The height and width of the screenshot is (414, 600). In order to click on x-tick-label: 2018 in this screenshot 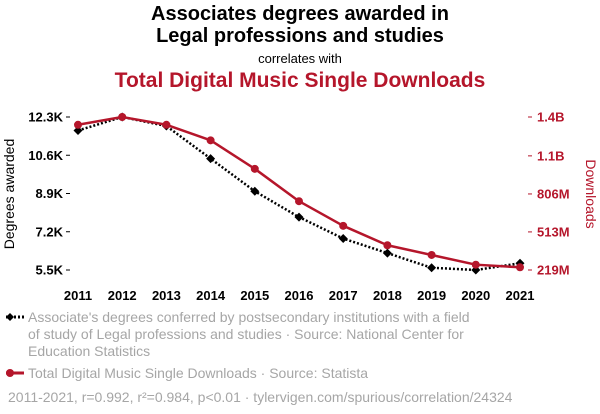, I will do `click(387, 295)`.